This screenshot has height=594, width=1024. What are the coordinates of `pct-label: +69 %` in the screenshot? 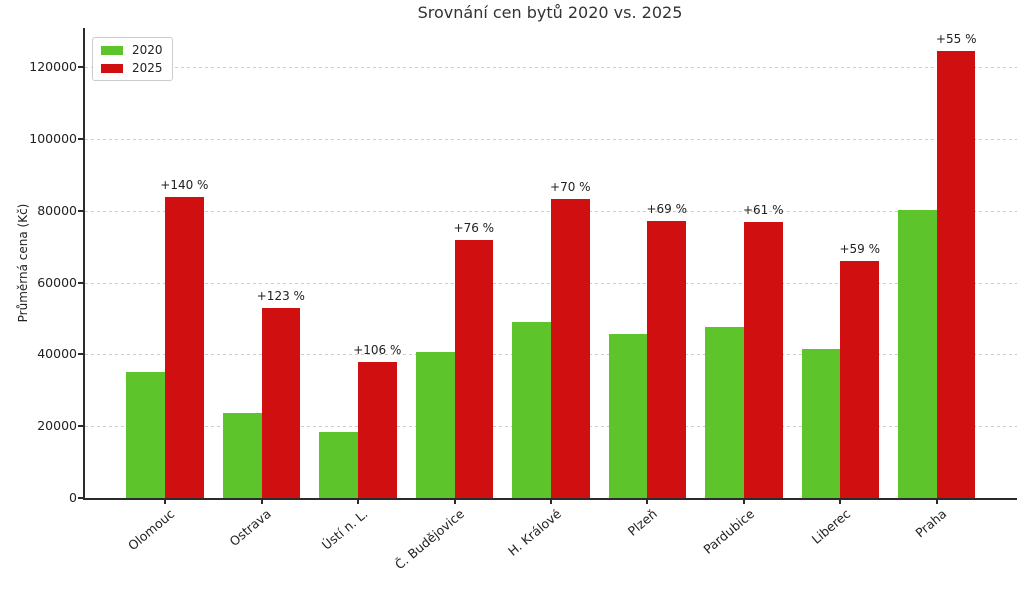 It's located at (667, 209).